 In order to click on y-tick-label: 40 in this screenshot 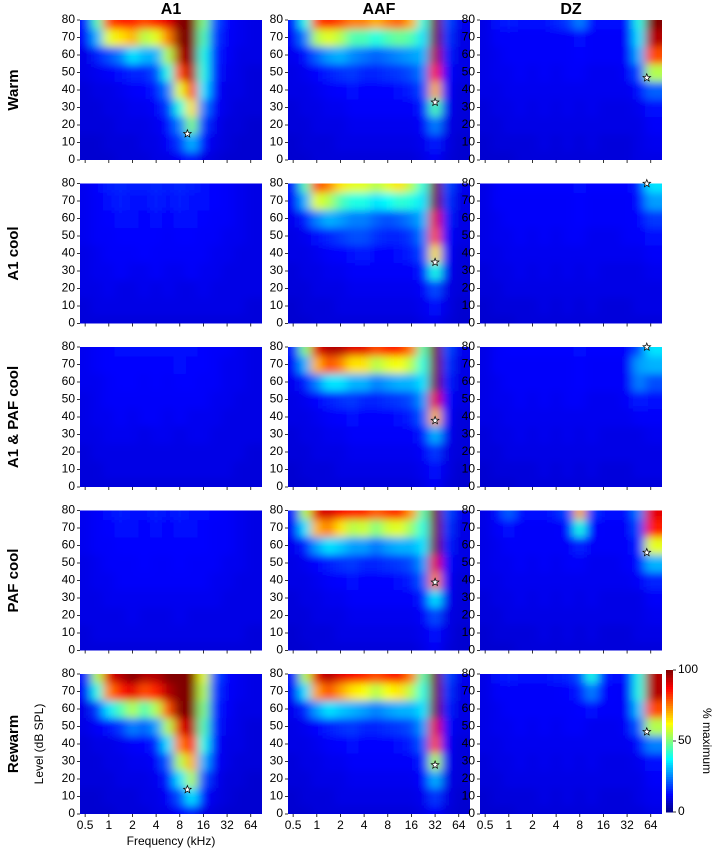, I will do `click(69, 89)`.